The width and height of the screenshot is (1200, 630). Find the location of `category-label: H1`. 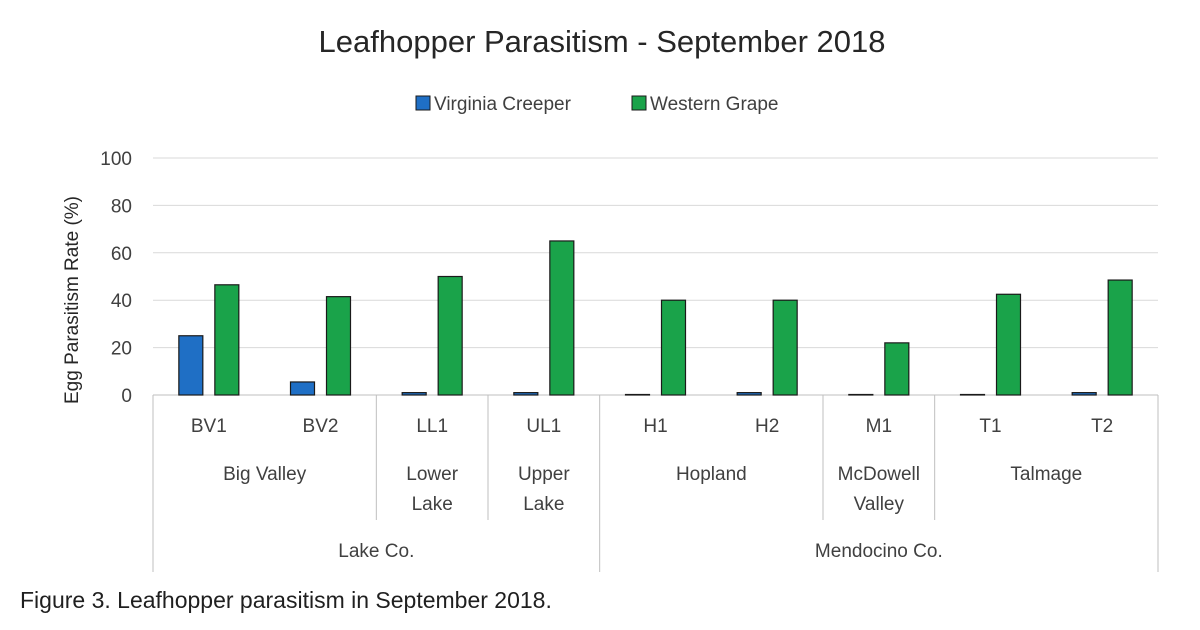

category-label: H1 is located at coordinates (655, 426).